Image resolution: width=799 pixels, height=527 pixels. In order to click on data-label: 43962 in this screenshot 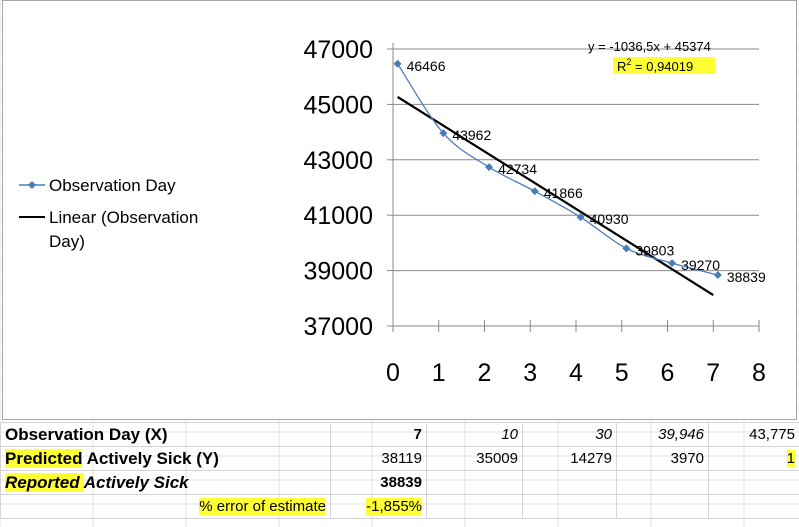, I will do `click(471, 135)`.